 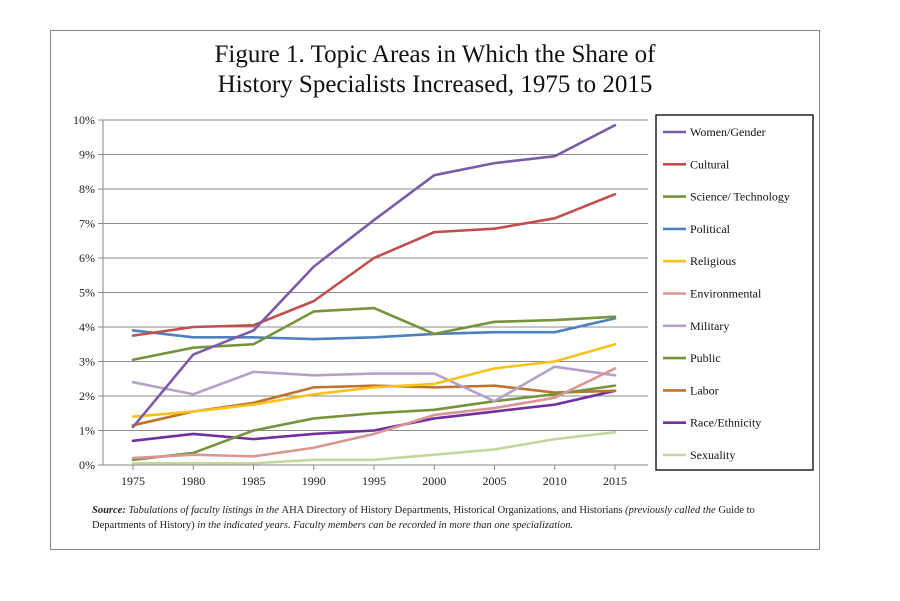 I want to click on y-tick-label: 7%, so click(x=87, y=224).